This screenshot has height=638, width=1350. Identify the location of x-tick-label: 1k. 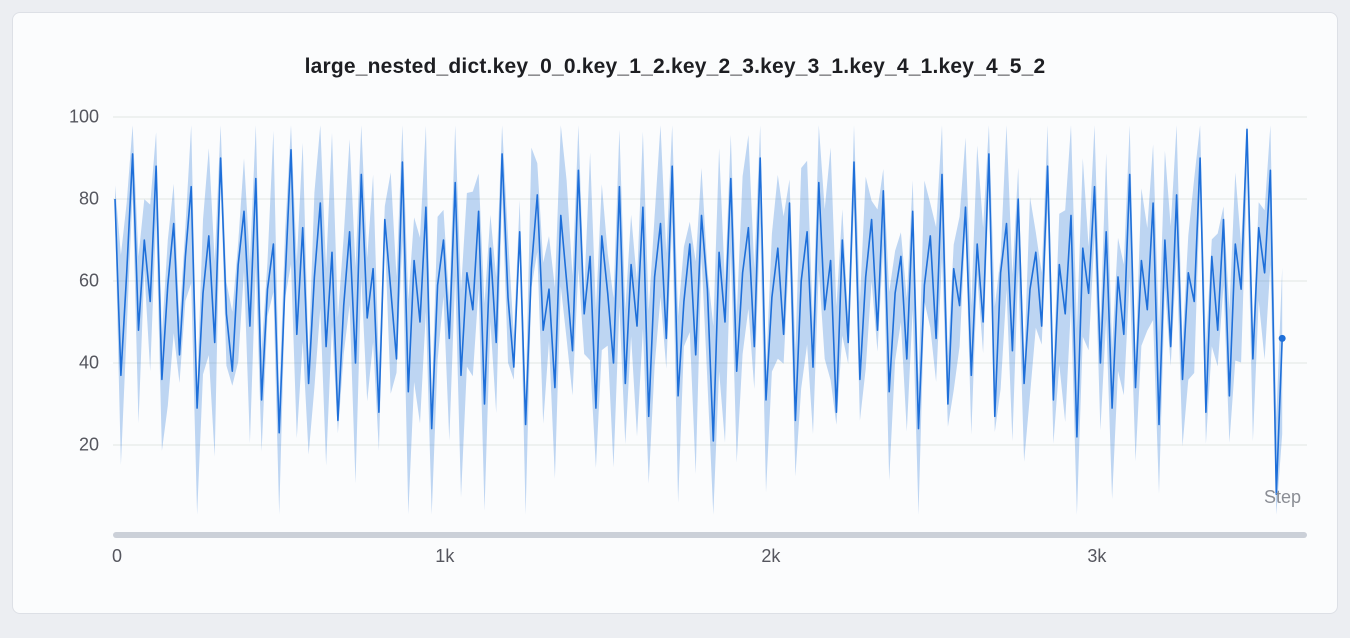
(445, 556).